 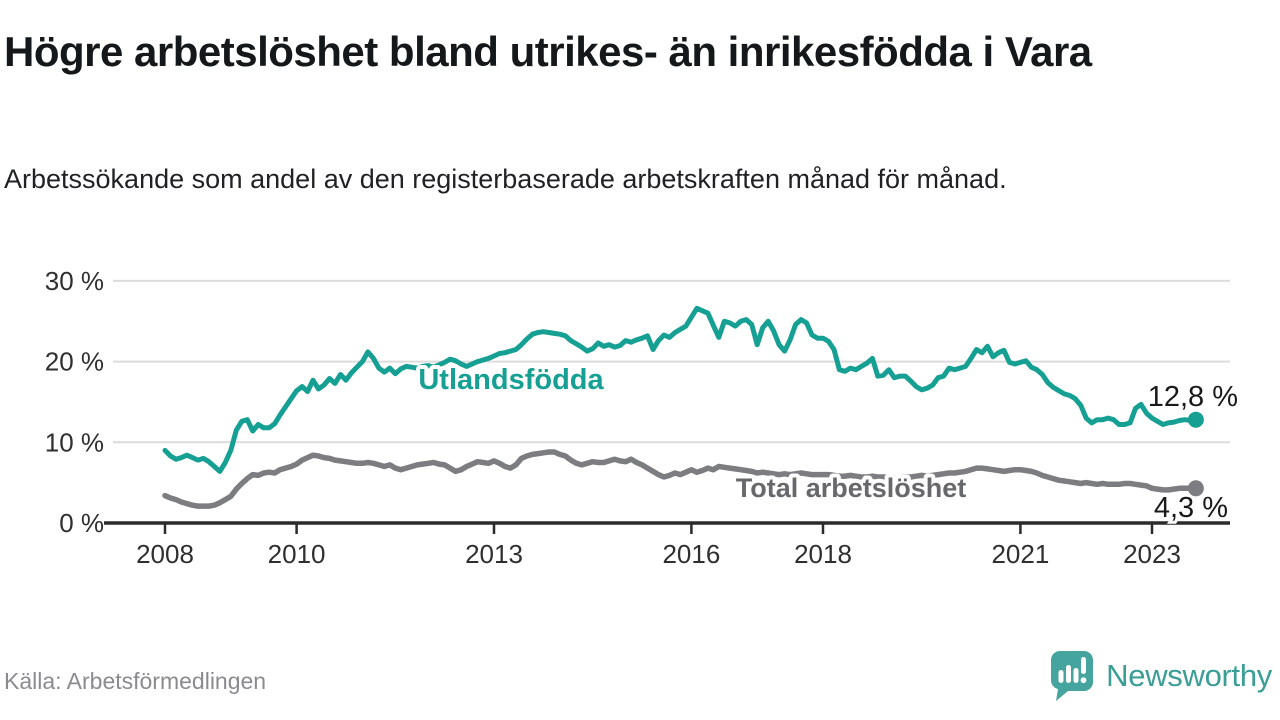 I want to click on brand-logo: Newsworthy, so click(x=1160, y=676).